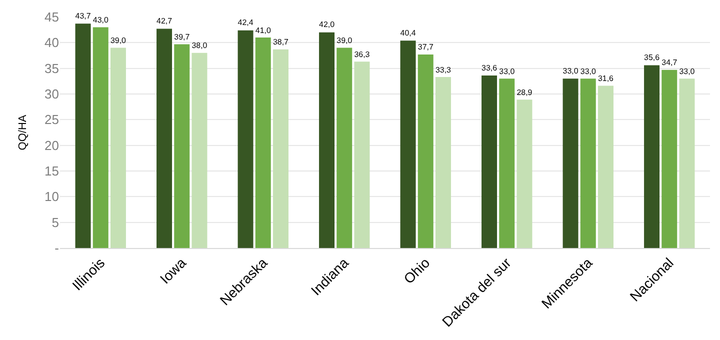 The image size is (720, 340). What do you see at coordinates (23, 132) in the screenshot?
I see `y-axis-title: QQ/HA` at bounding box center [23, 132].